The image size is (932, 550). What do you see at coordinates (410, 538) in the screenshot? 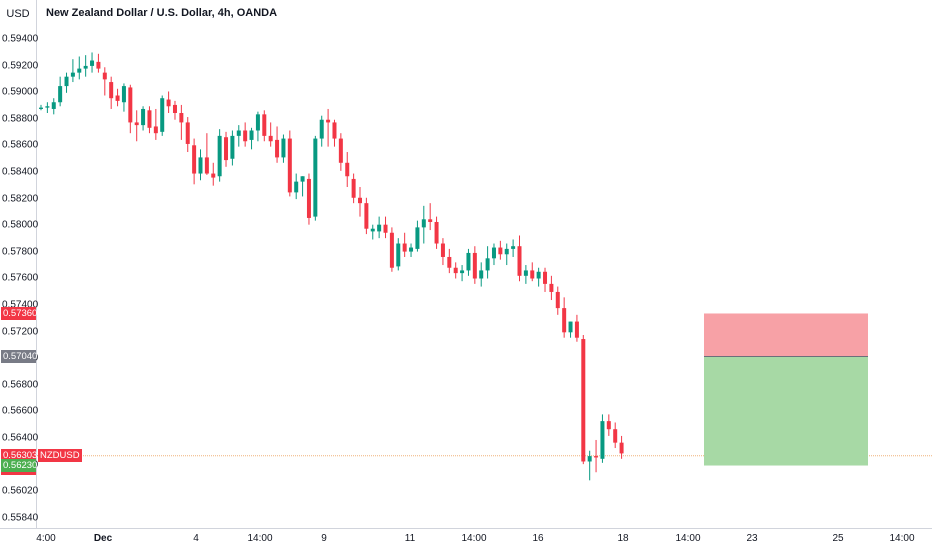
I see `time-tick-label: 11` at bounding box center [410, 538].